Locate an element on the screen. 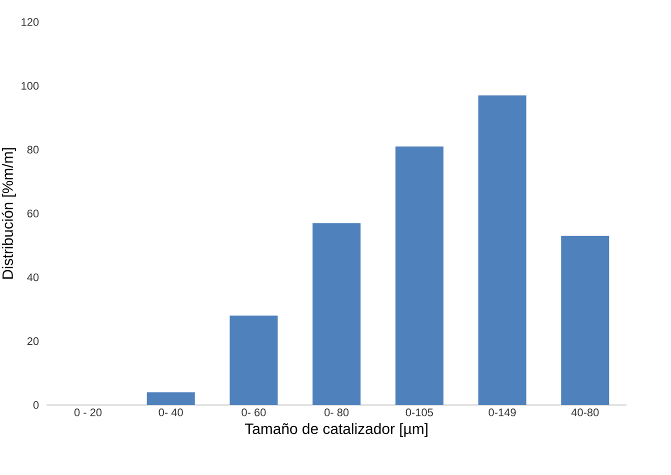  y-tick-label: 80 is located at coordinates (33, 150).